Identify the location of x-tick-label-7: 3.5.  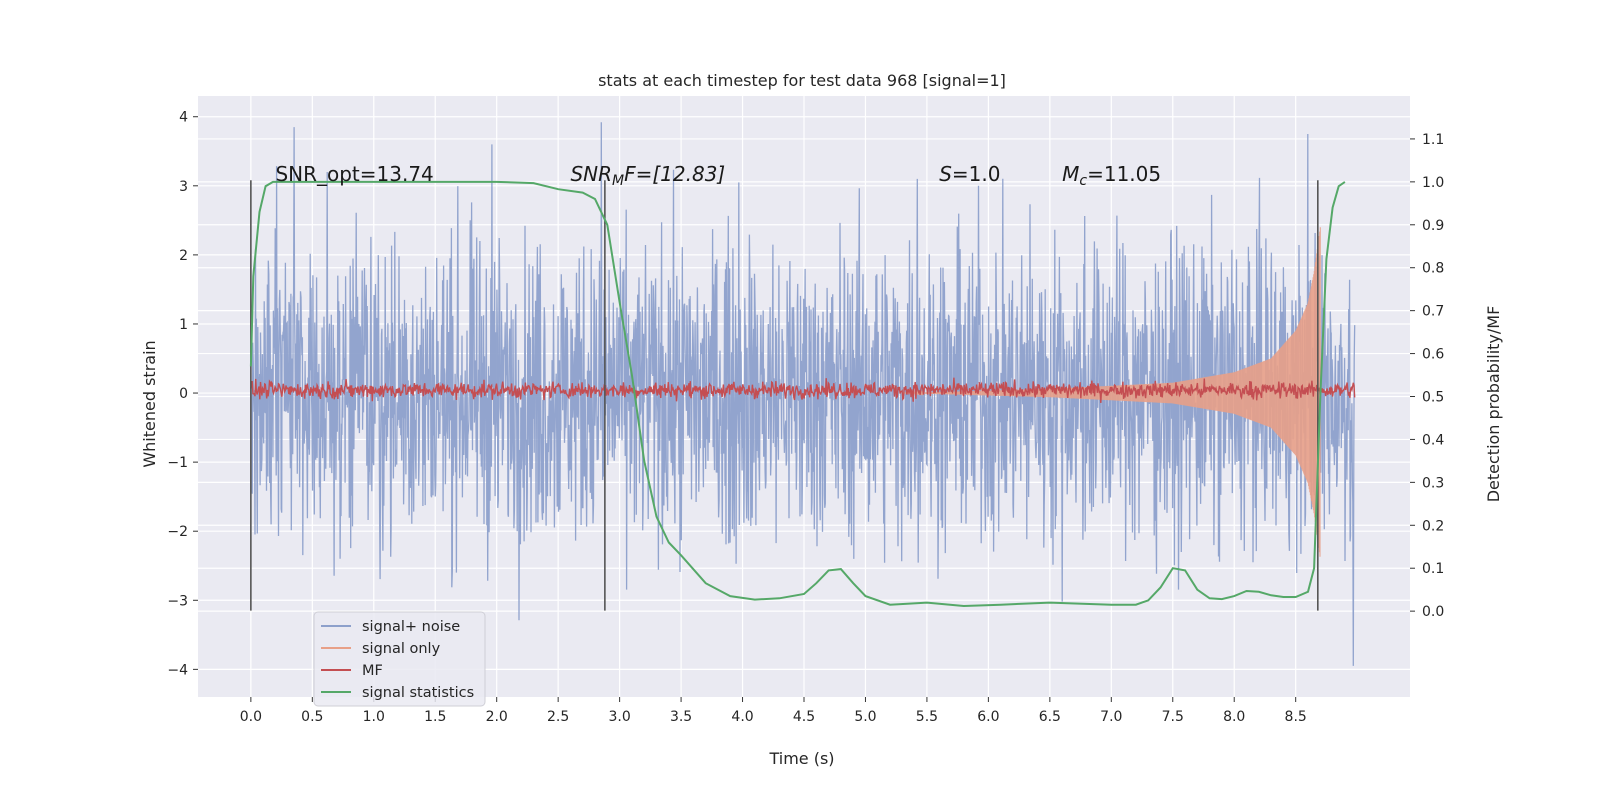
(681, 717).